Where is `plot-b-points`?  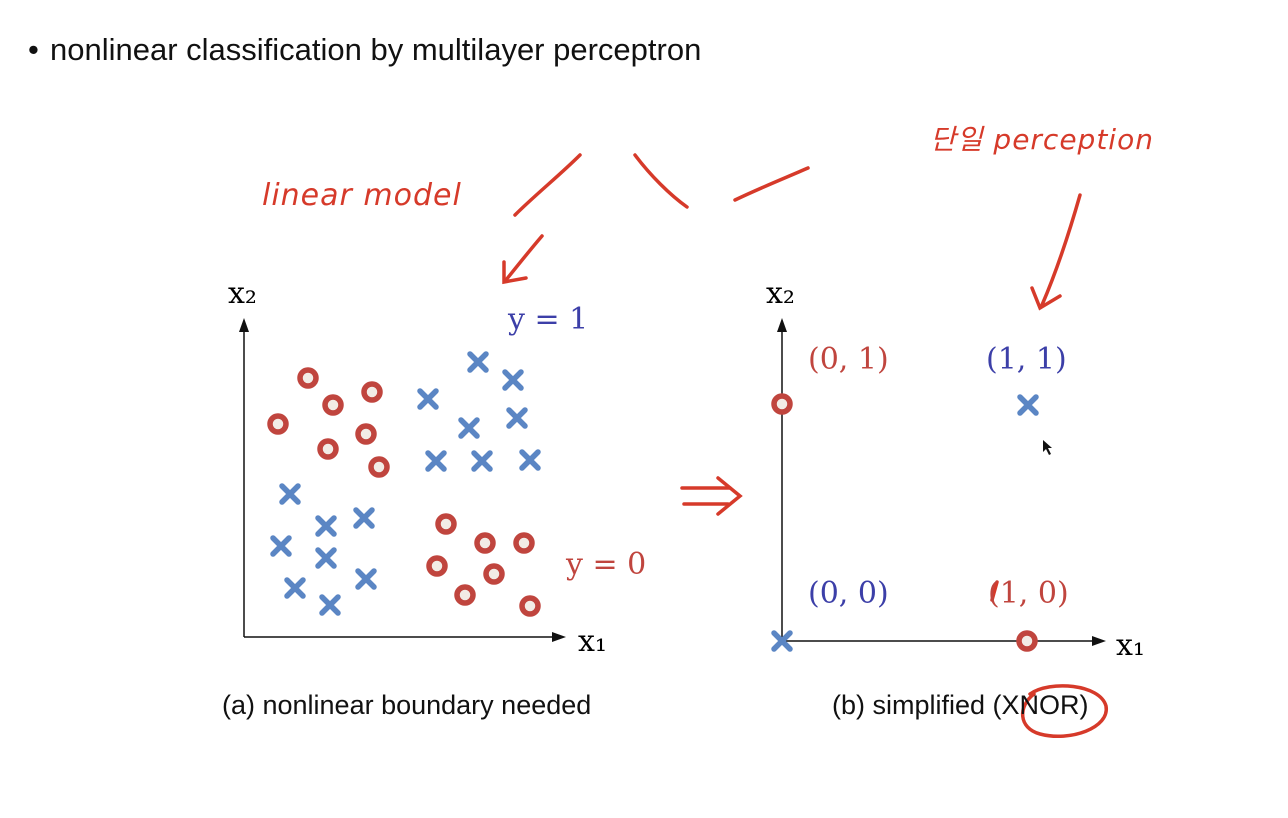
plot-b-points is located at coordinates (905, 522).